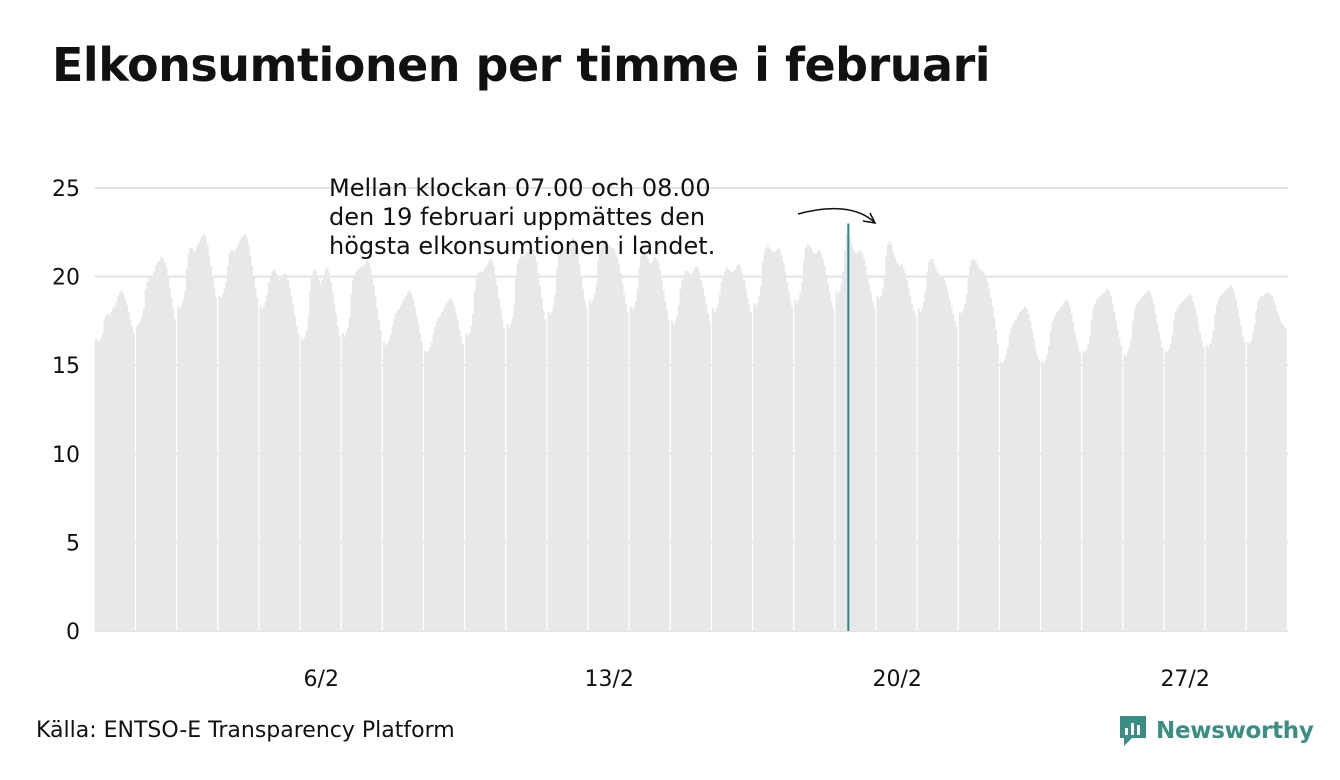 The width and height of the screenshot is (1340, 780). What do you see at coordinates (836, 215) in the screenshot?
I see `annotation-arrow` at bounding box center [836, 215].